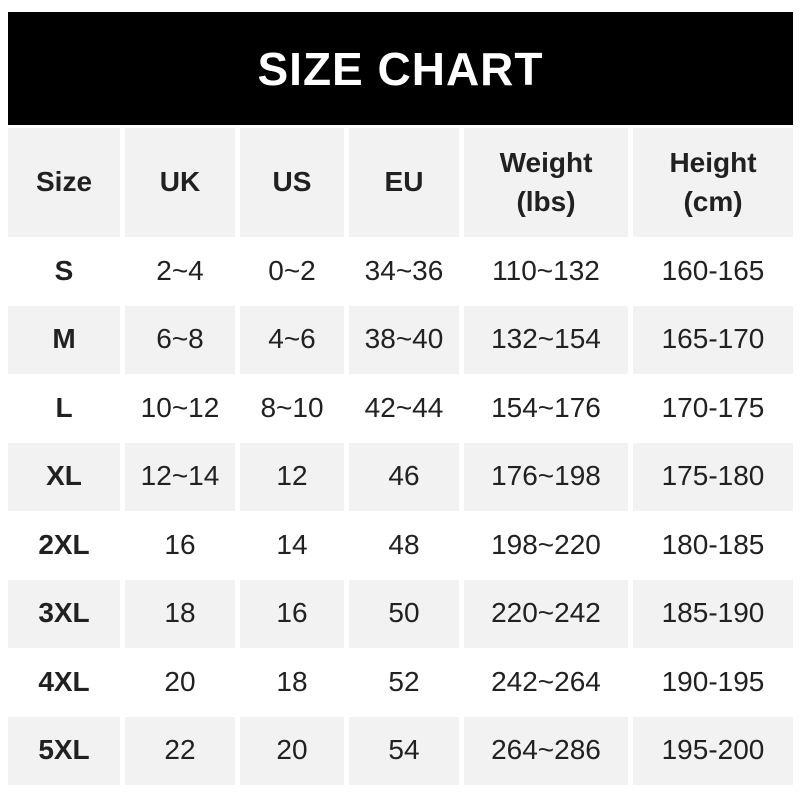 The height and width of the screenshot is (800, 800). I want to click on col-header-unit: (cm), so click(713, 201).